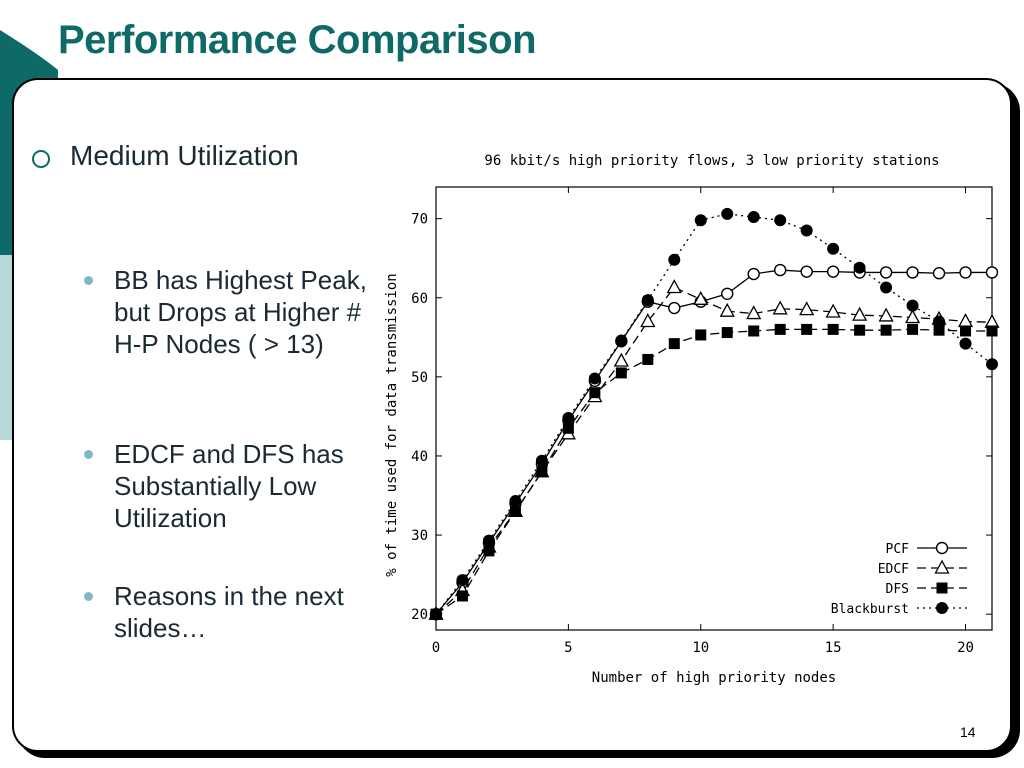  What do you see at coordinates (968, 732) in the screenshot?
I see `page-number: 14` at bounding box center [968, 732].